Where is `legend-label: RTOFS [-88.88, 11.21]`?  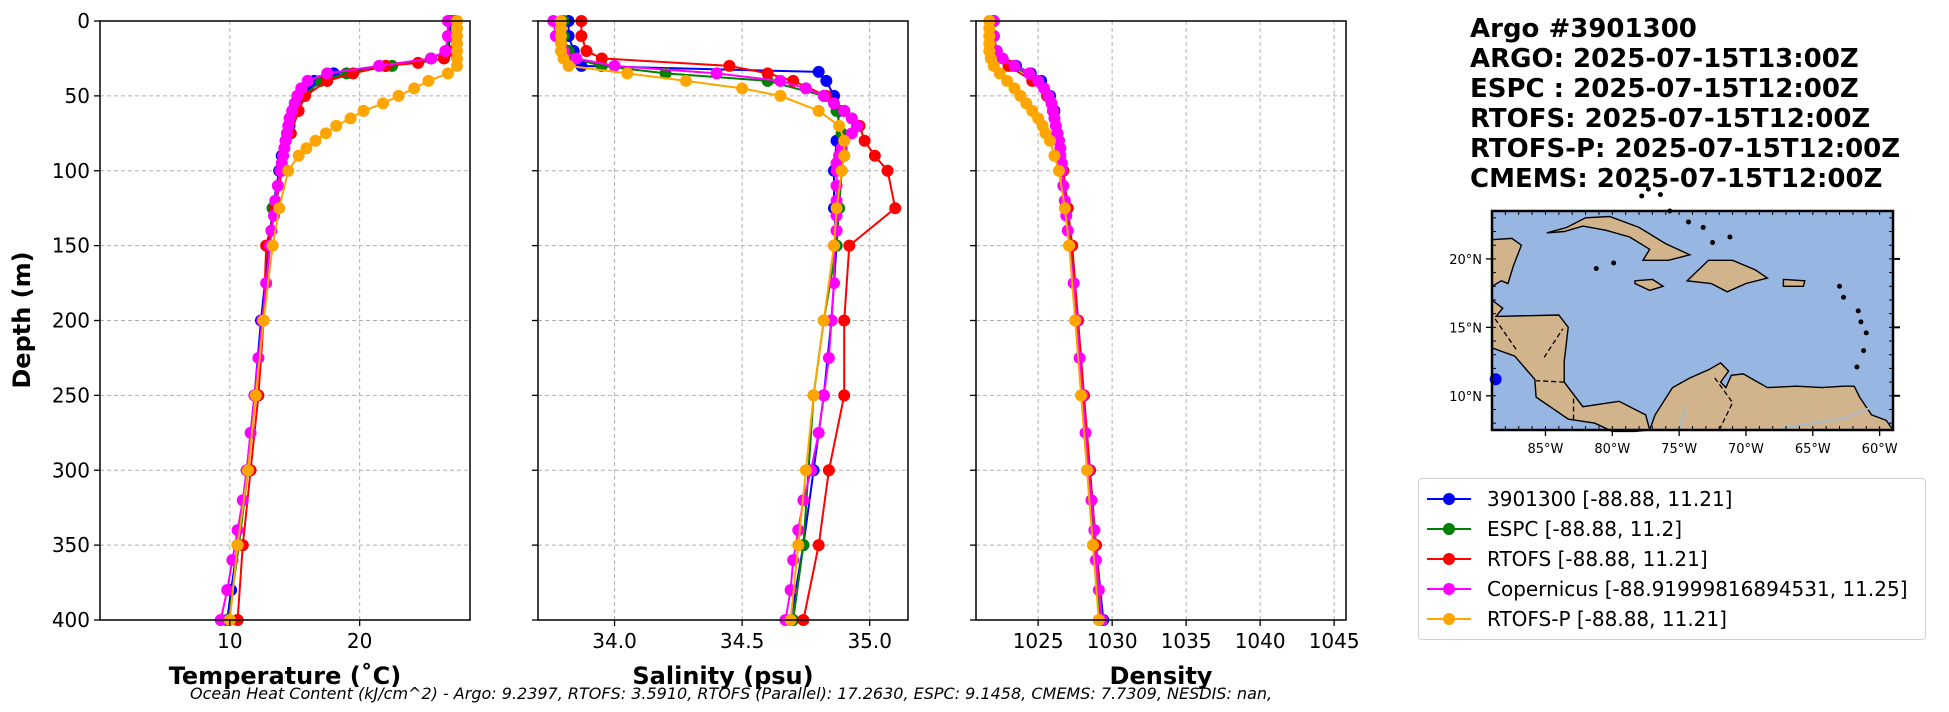 legend-label: RTOFS [-88.88, 11.21] is located at coordinates (1597, 559).